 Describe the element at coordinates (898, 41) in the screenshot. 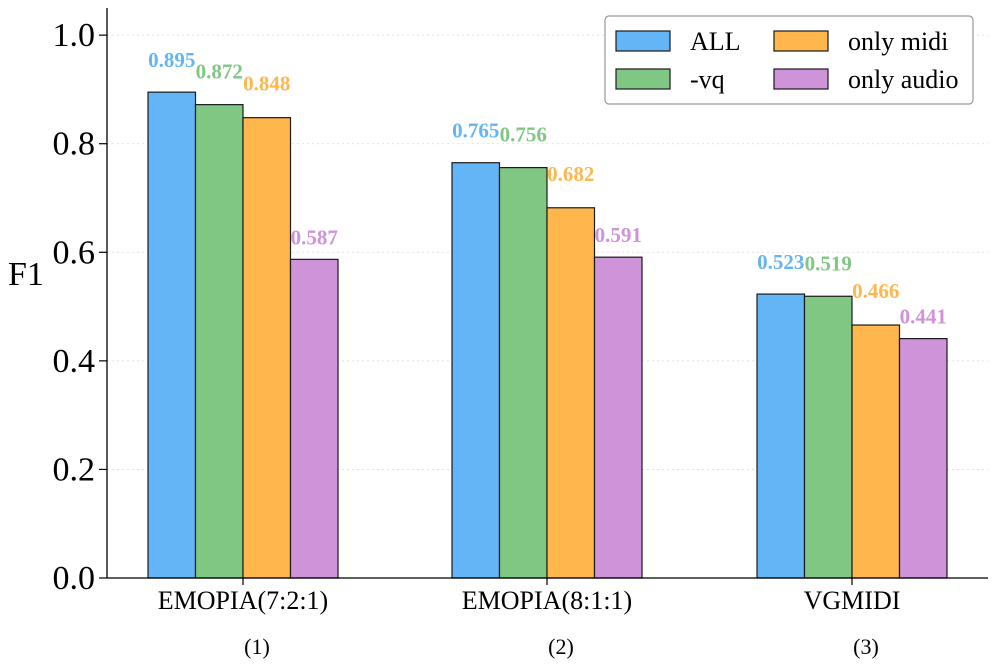

I see `legend-label: only midi` at that location.